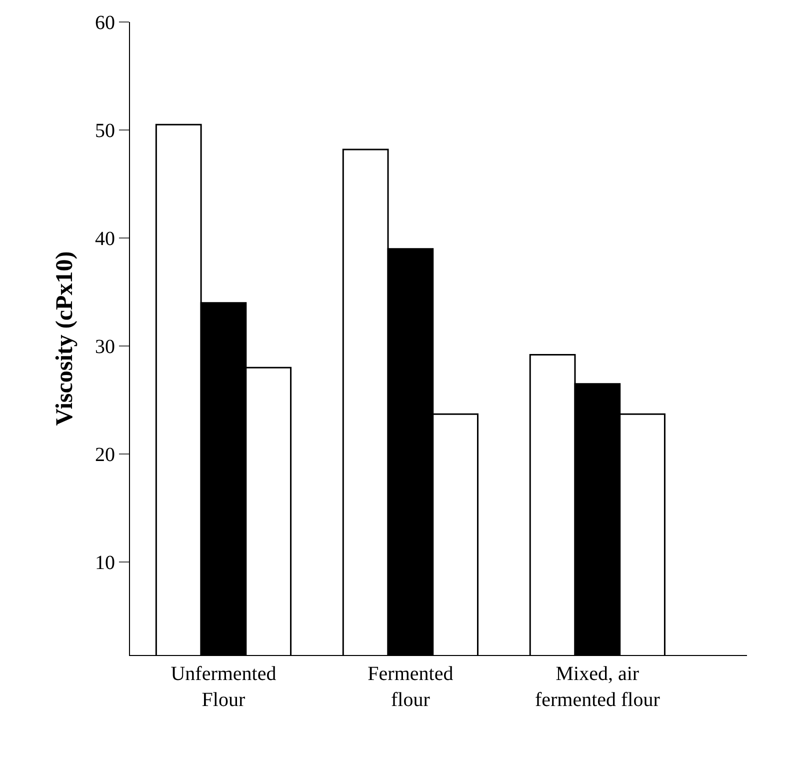 The height and width of the screenshot is (765, 807). I want to click on y-tick-label: 50, so click(105, 131).